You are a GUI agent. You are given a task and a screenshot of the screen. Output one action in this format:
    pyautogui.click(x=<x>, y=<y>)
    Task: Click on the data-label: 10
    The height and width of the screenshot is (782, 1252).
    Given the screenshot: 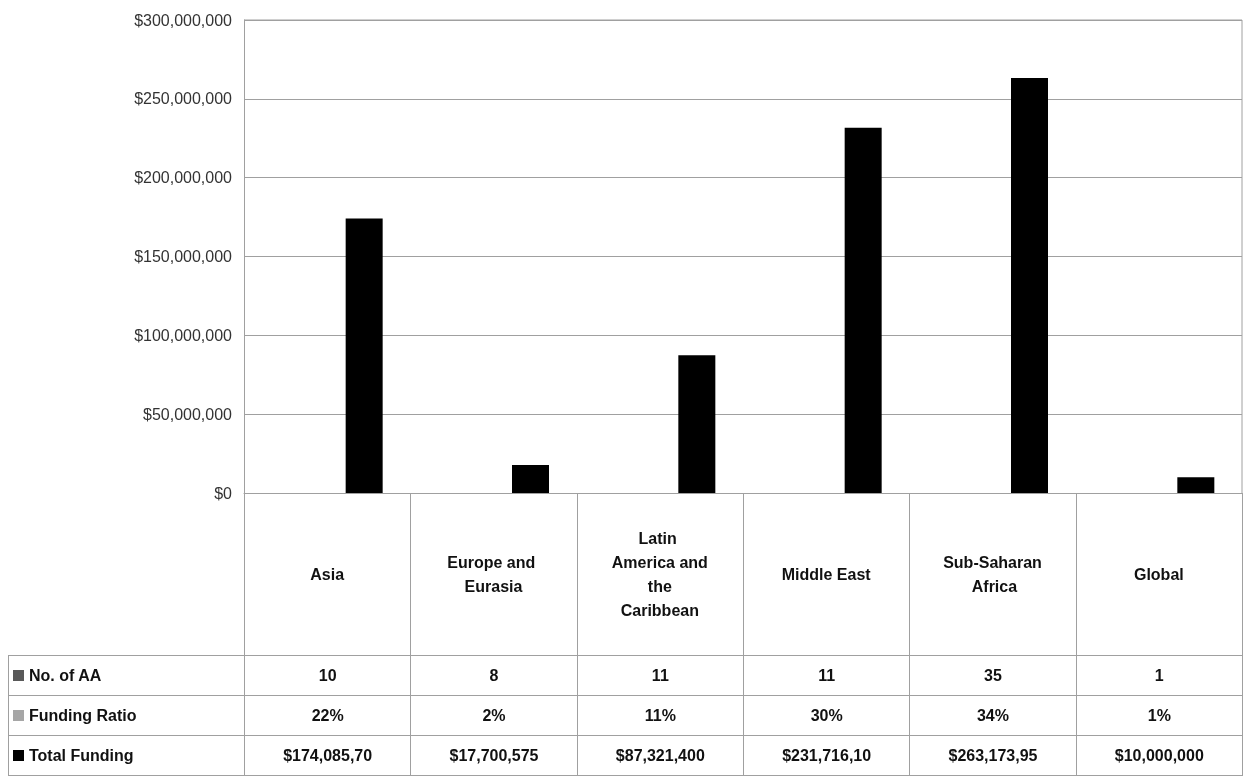 What is the action you would take?
    pyautogui.click(x=327, y=675)
    